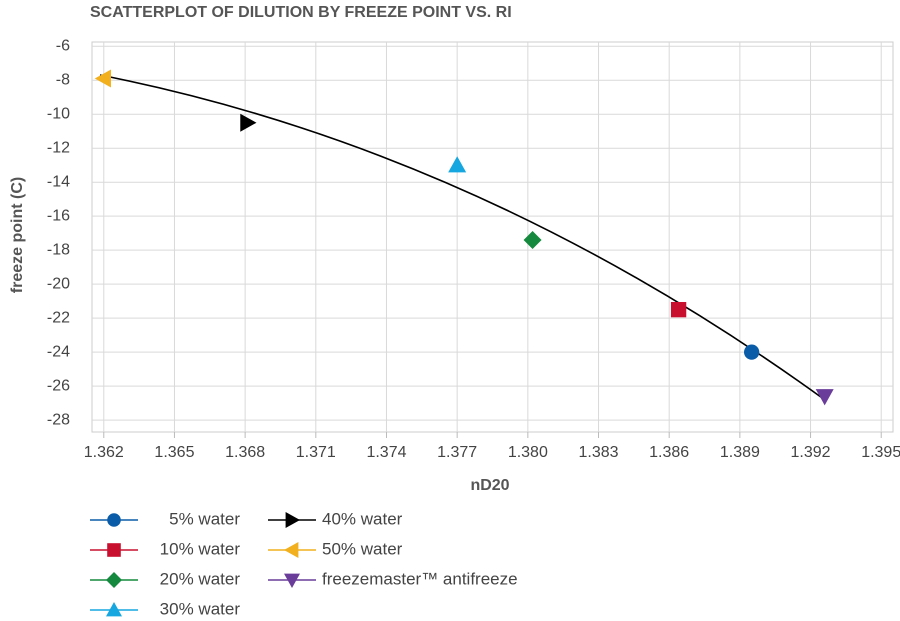  I want to click on x-tick-label: 1.362, so click(104, 452).